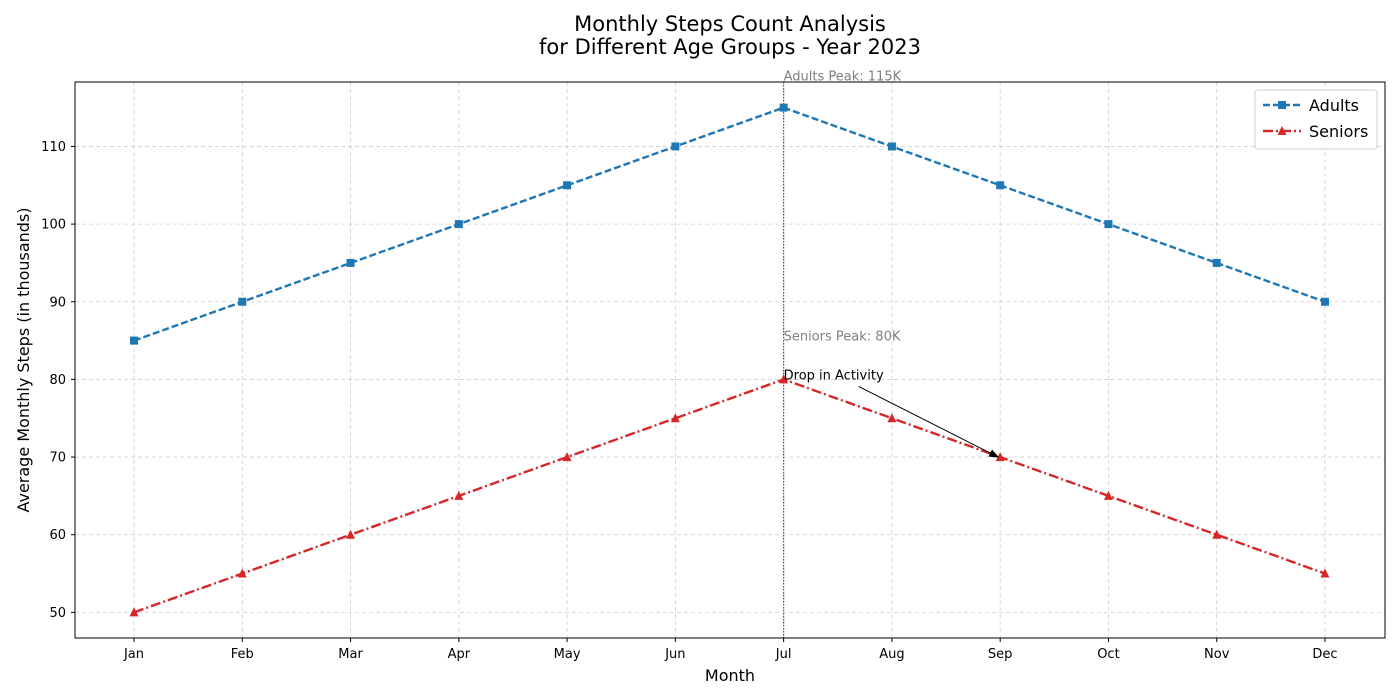  I want to click on legend-label-adults: Adults, so click(1334, 105).